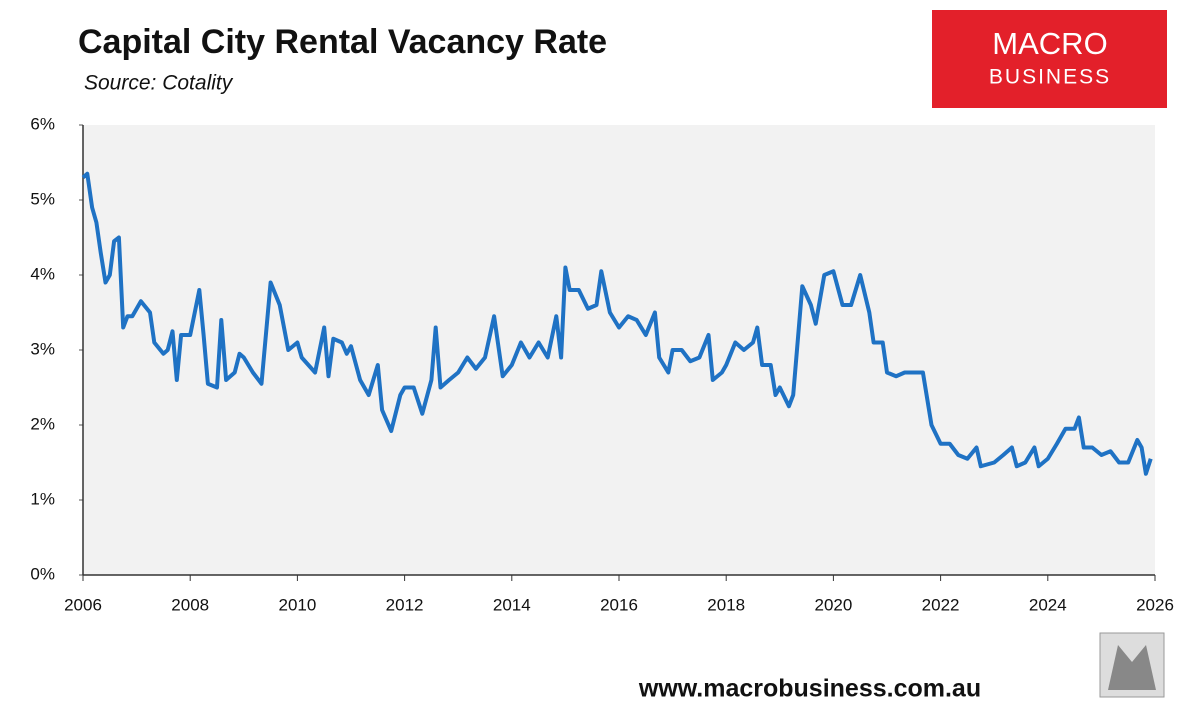  Describe the element at coordinates (726, 604) in the screenshot. I see `x-tick-label: 2018` at that location.